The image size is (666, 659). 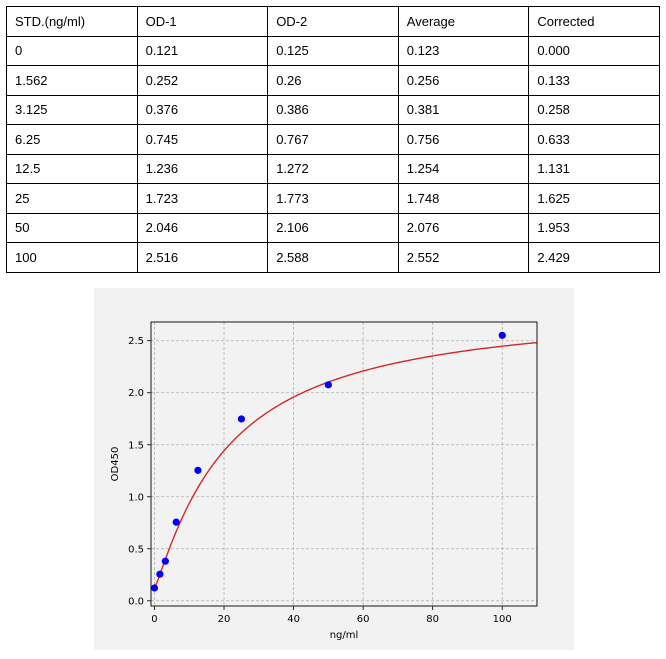 I want to click on table-row: 12.5 1.236 1.272 1.254 1.131, so click(x=333, y=168).